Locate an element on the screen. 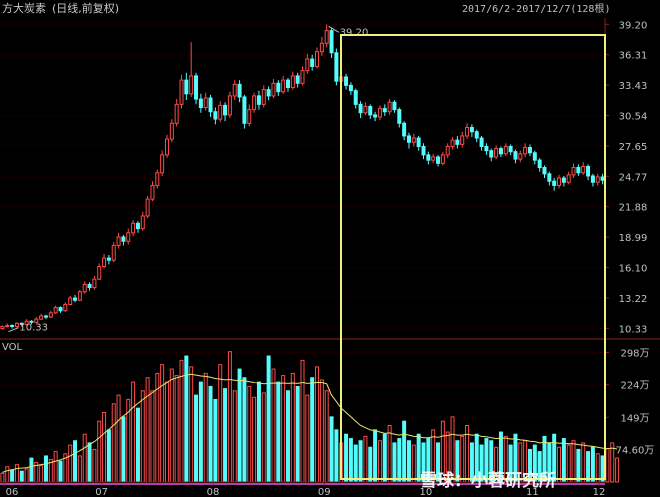 This screenshot has height=497, width=660. price-tick-label: 39.20 is located at coordinates (633, 25).